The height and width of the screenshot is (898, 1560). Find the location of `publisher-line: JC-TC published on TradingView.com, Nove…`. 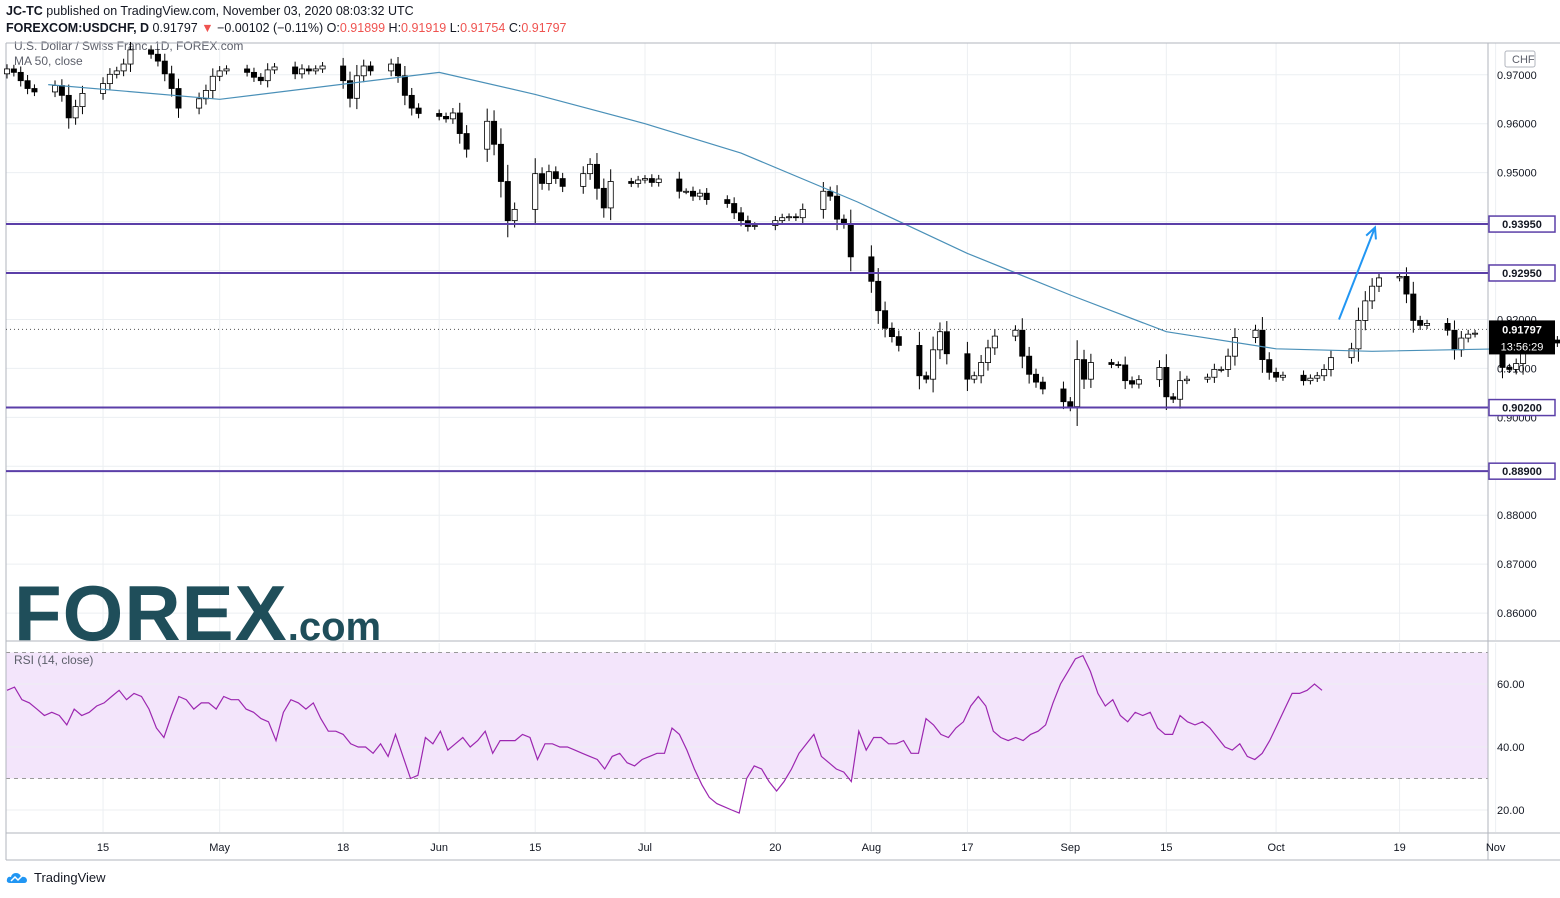

publisher-line: JC-TC published on TradingView.com, Nove… is located at coordinates (210, 11).